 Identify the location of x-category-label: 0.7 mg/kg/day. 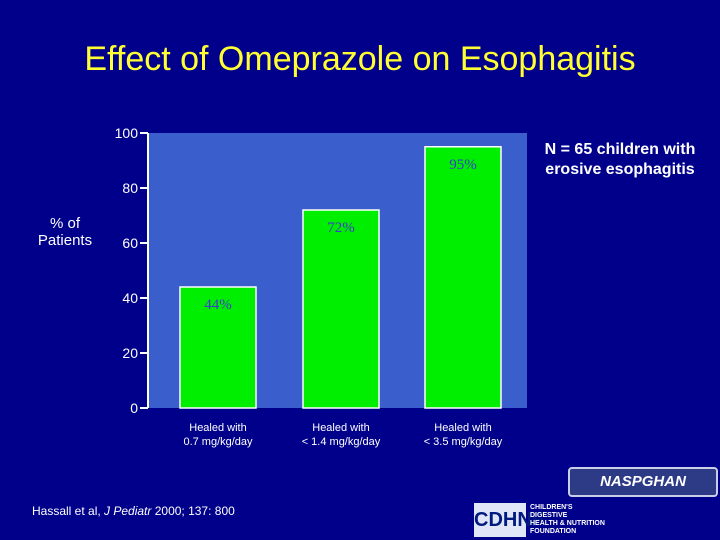
(218, 442).